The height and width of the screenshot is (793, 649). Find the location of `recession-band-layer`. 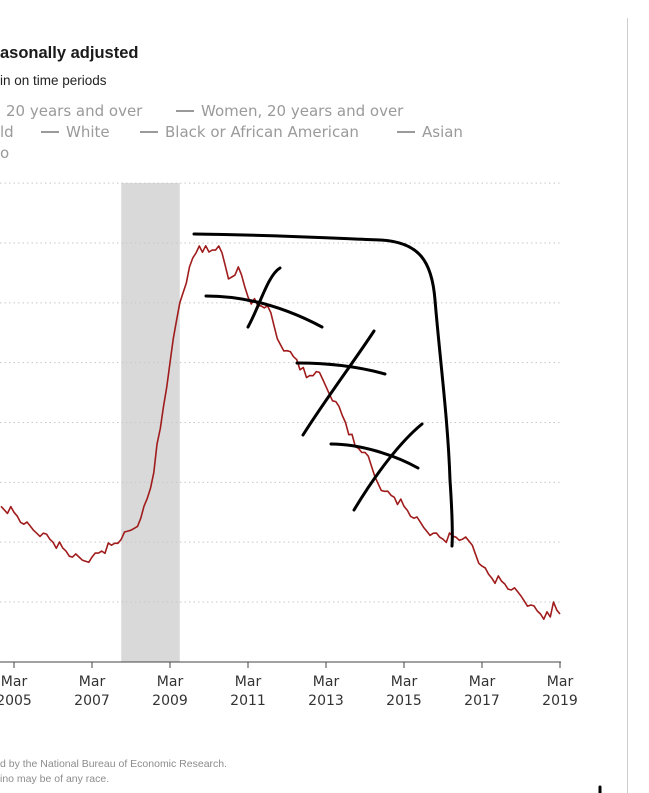

recession-band-layer is located at coordinates (150, 422).